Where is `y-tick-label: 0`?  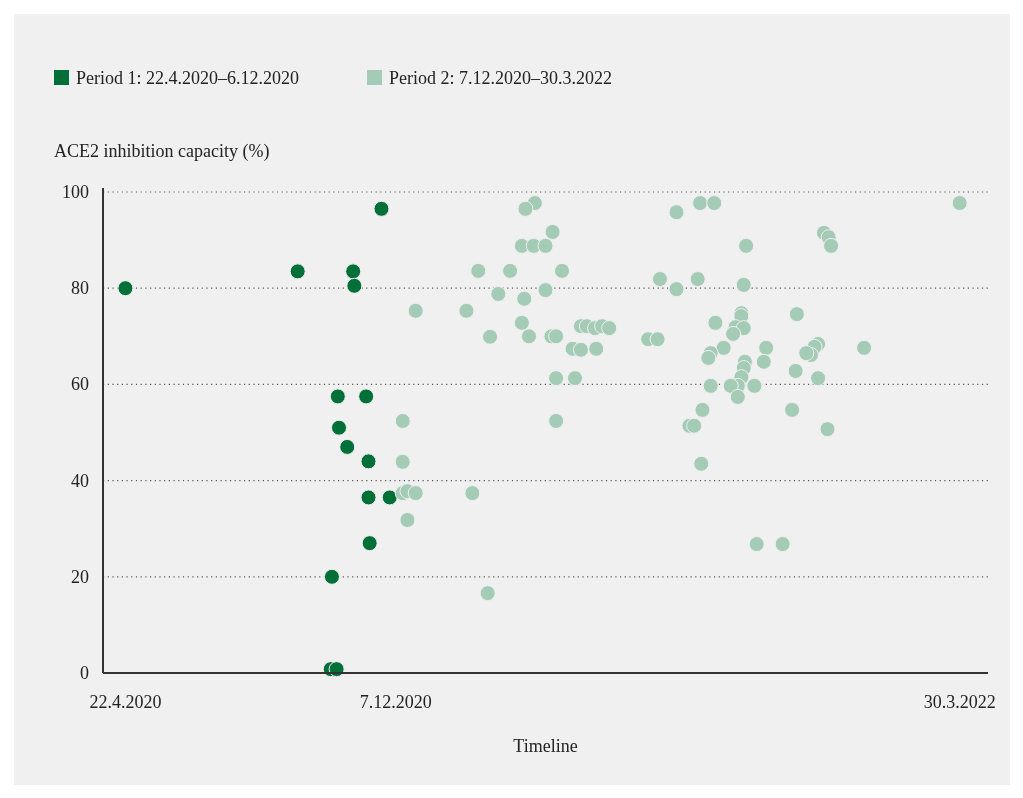
y-tick-label: 0 is located at coordinates (84, 673).